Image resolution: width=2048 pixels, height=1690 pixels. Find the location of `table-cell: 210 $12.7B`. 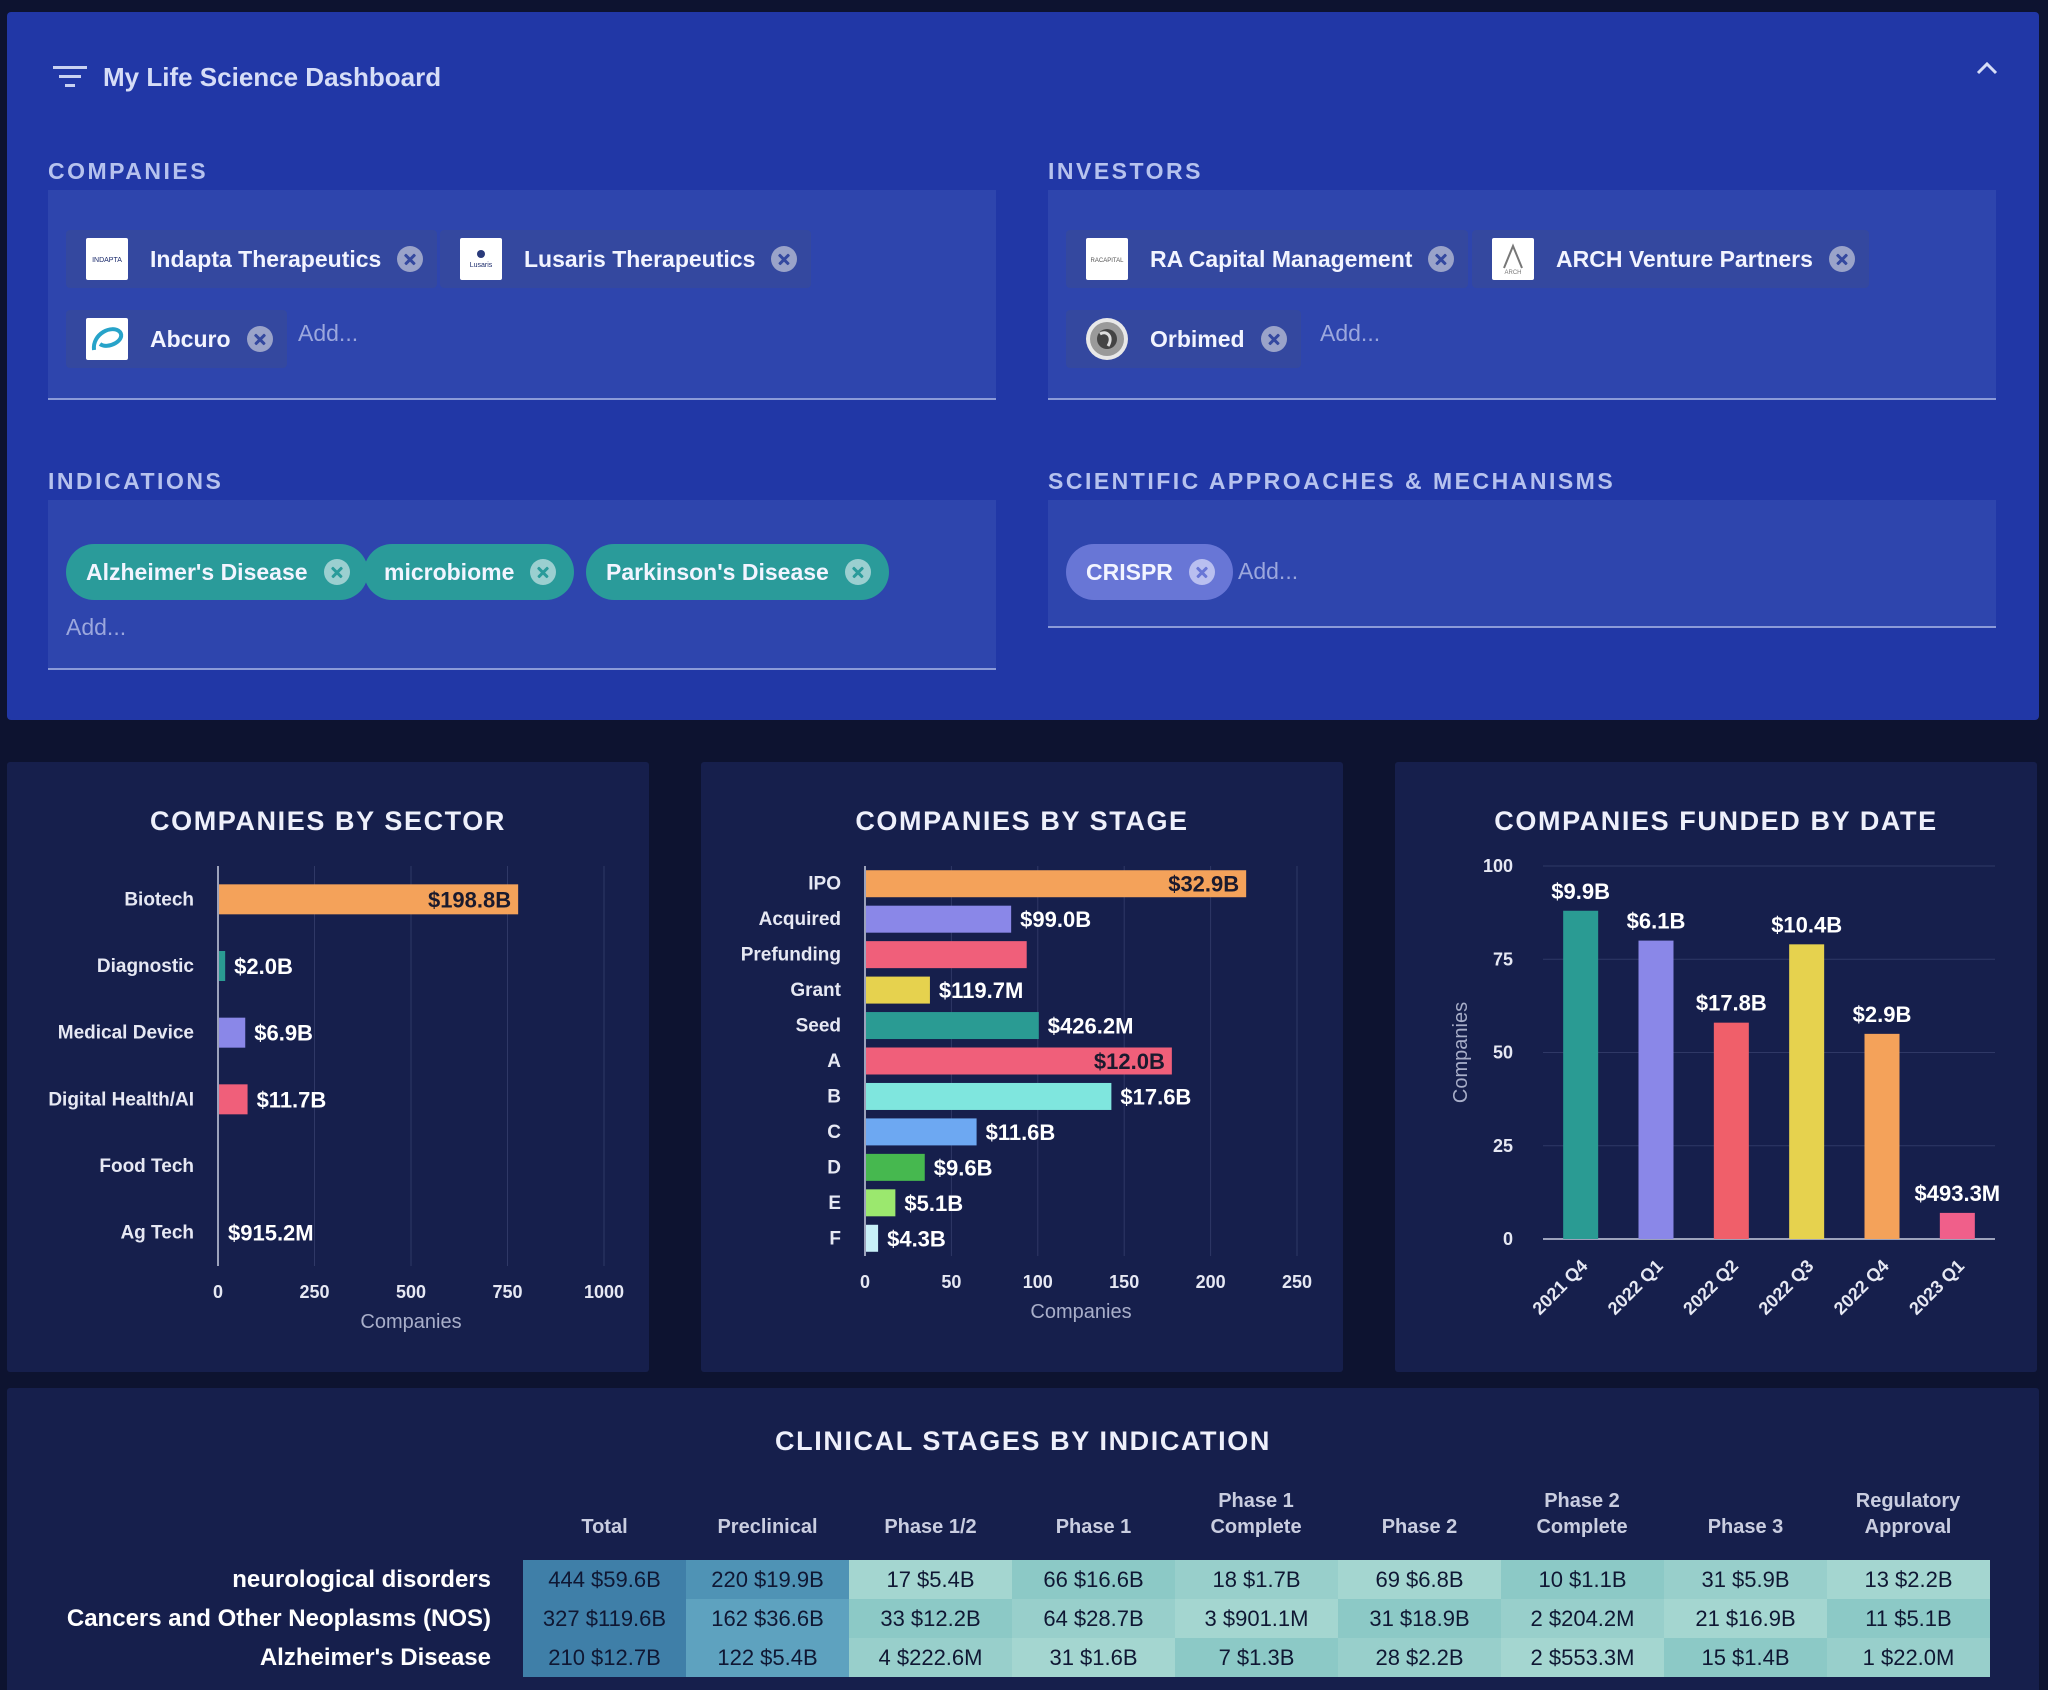

table-cell: 210 $12.7B is located at coordinates (604, 1657).